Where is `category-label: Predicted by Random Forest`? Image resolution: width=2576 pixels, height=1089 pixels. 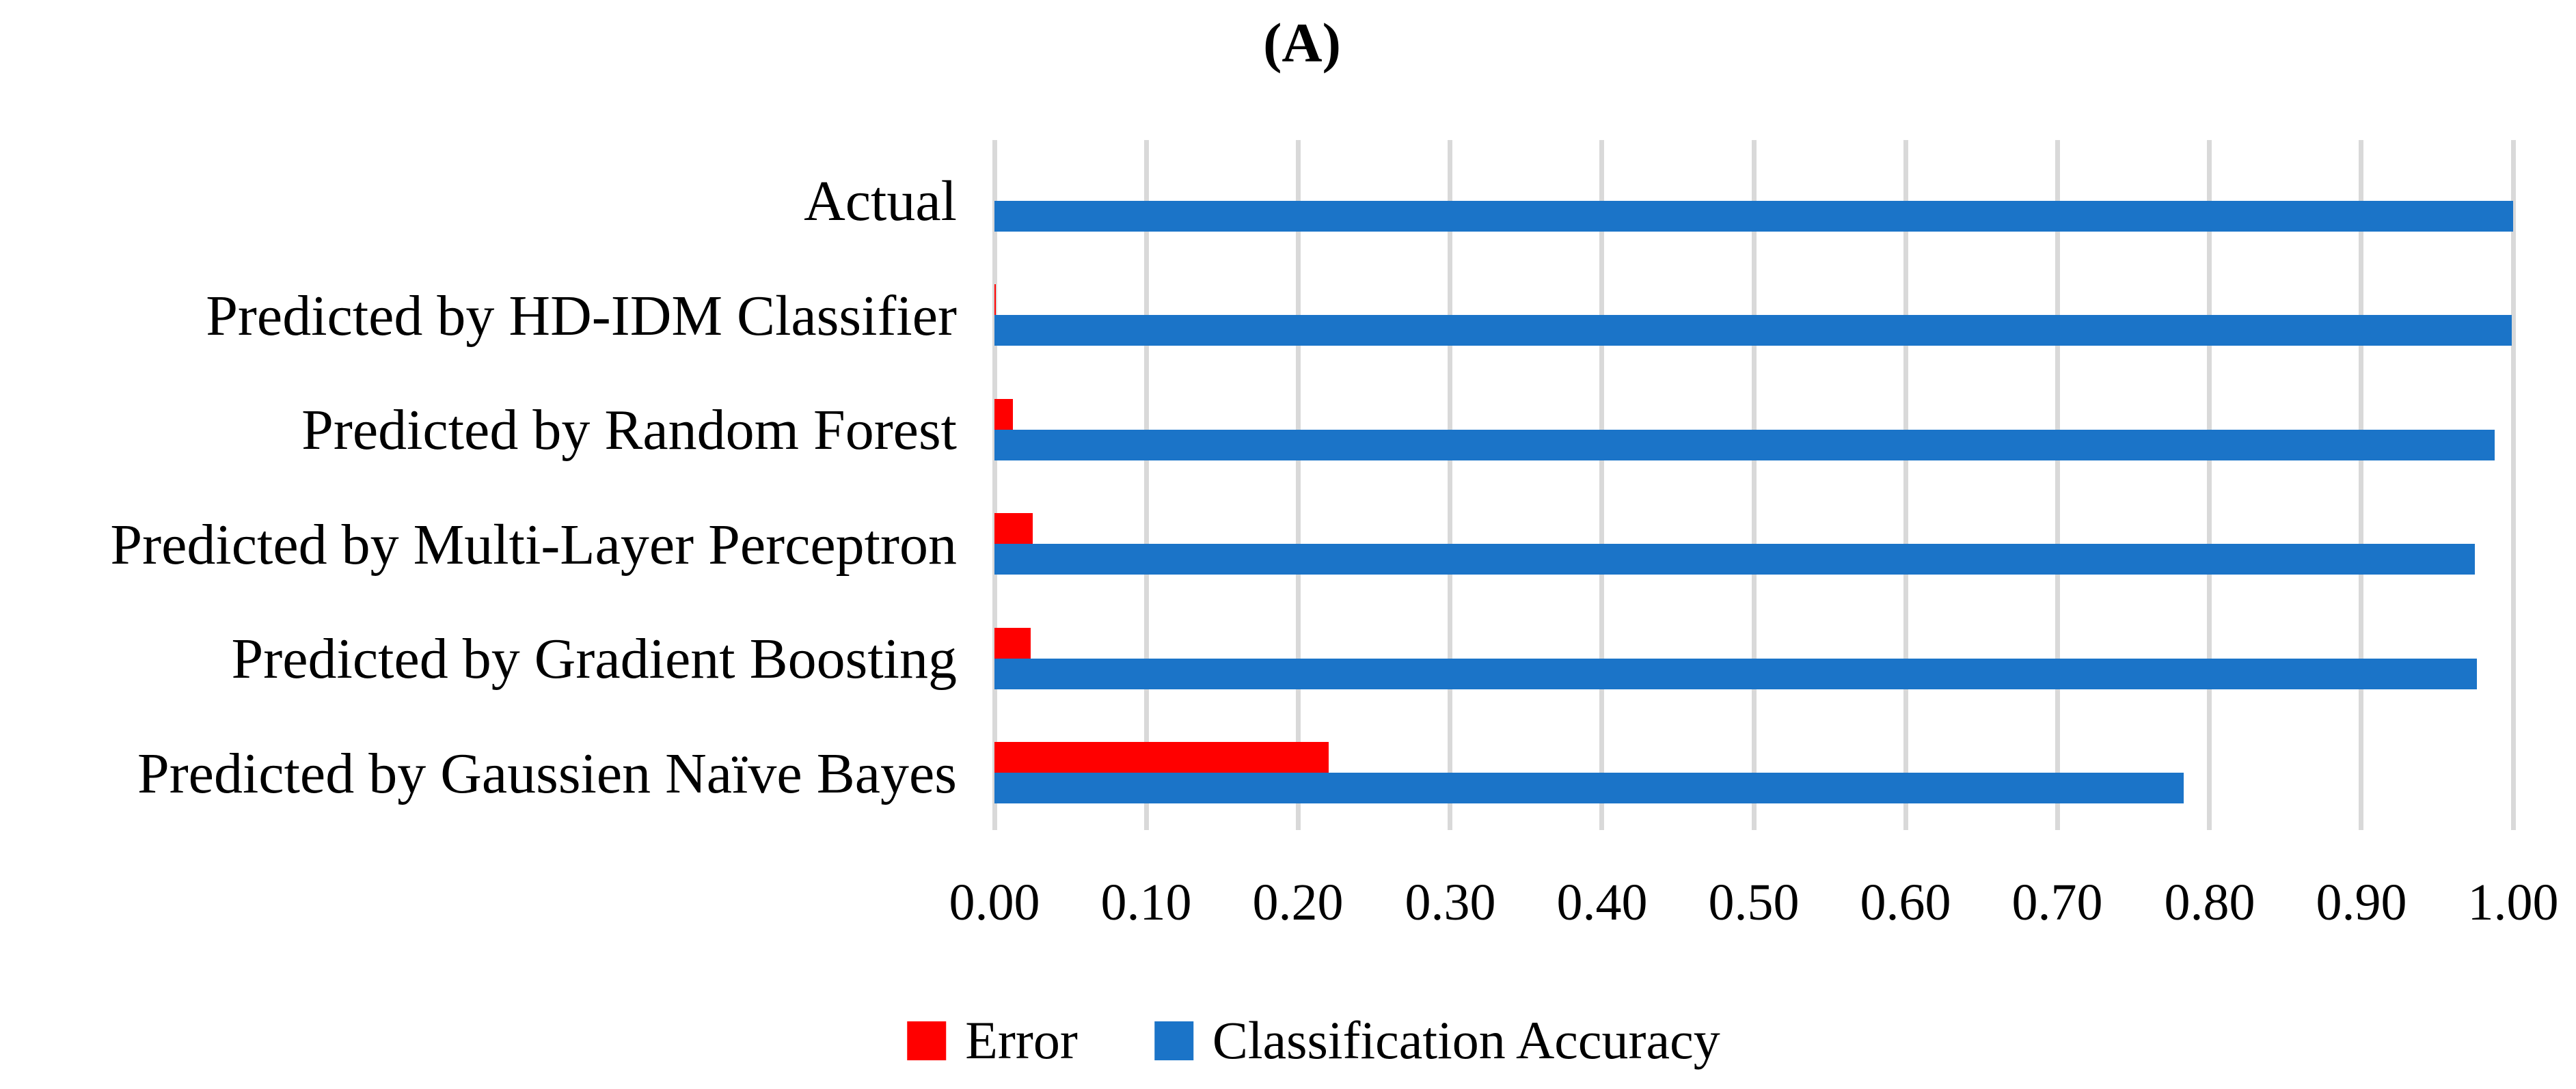
category-label: Predicted by Random Forest is located at coordinates (629, 430).